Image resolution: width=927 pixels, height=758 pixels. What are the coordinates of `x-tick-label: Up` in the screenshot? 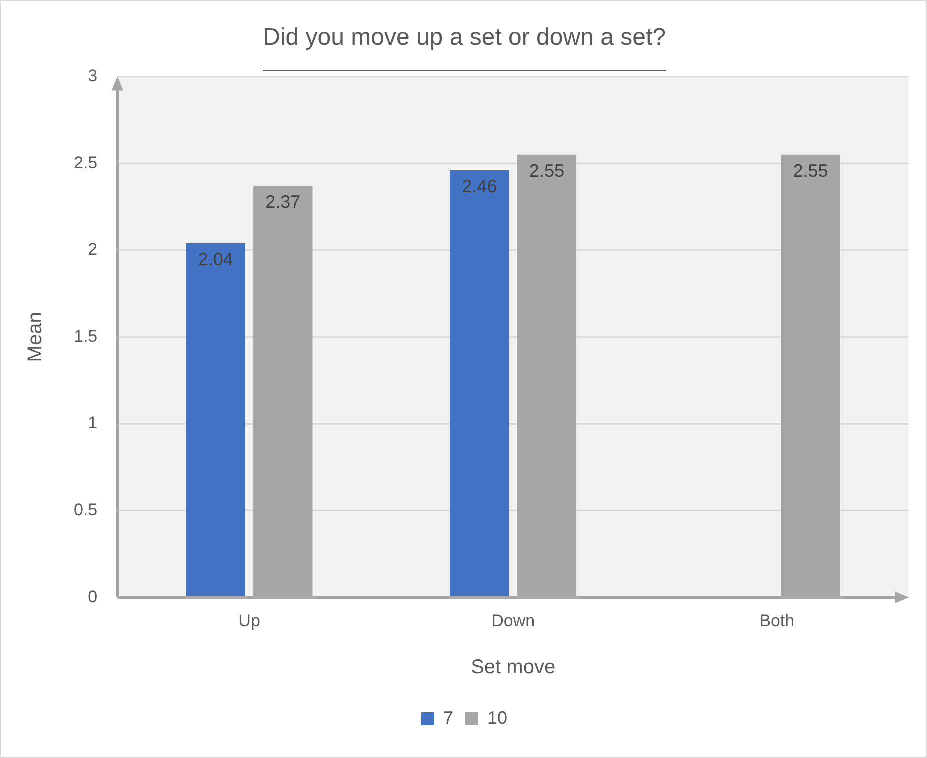 It's located at (249, 620).